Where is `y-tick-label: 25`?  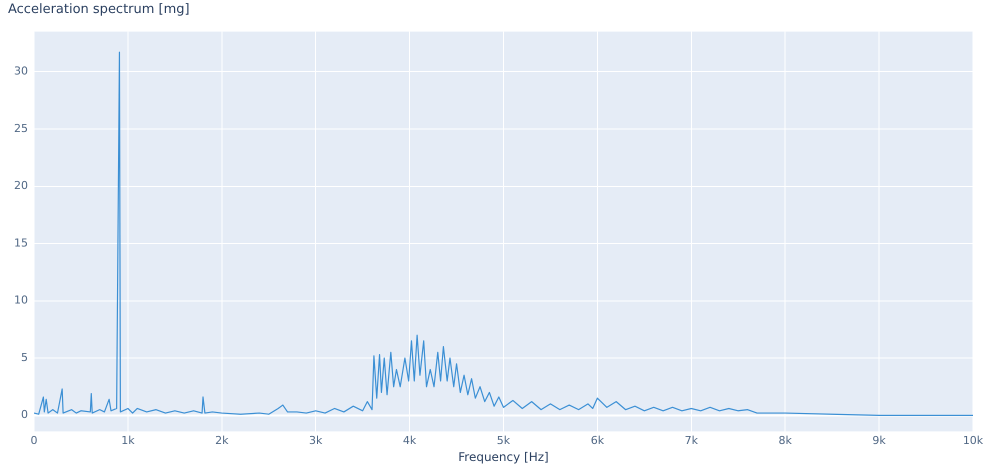 y-tick-label: 25 is located at coordinates (21, 128).